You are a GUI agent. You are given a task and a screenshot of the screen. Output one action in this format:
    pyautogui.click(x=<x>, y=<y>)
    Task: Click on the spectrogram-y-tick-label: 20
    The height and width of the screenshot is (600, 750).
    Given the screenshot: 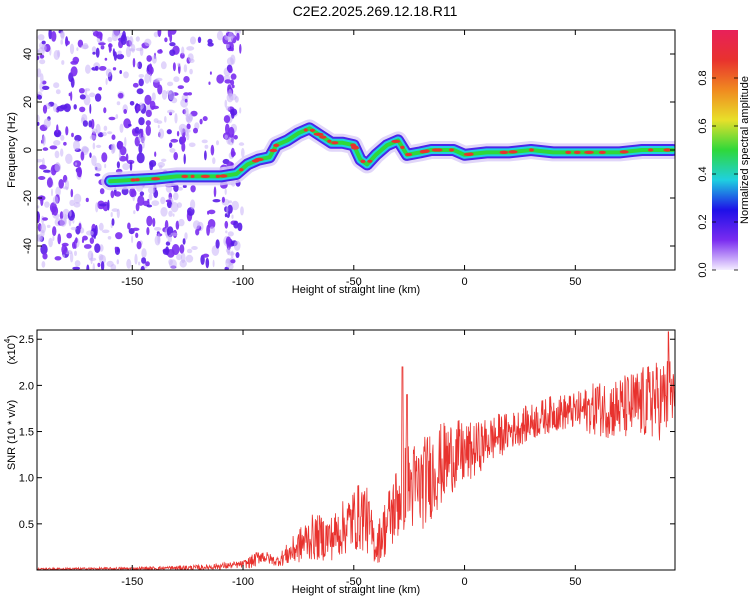 What is the action you would take?
    pyautogui.click(x=28, y=102)
    